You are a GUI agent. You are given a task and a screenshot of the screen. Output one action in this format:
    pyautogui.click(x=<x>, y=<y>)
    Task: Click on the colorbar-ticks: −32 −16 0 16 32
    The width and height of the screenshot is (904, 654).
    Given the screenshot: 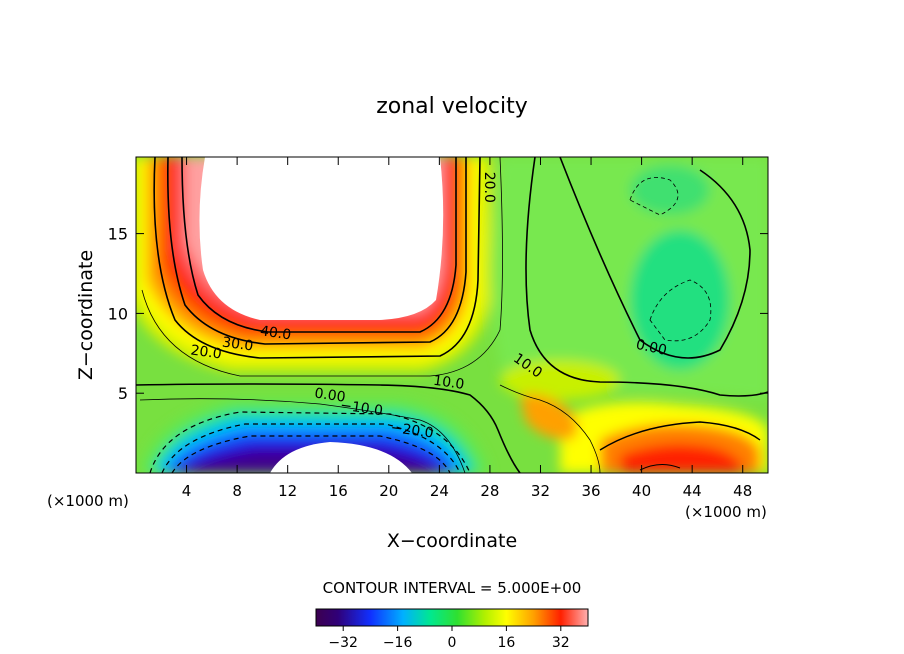 What is the action you would take?
    pyautogui.click(x=449, y=638)
    